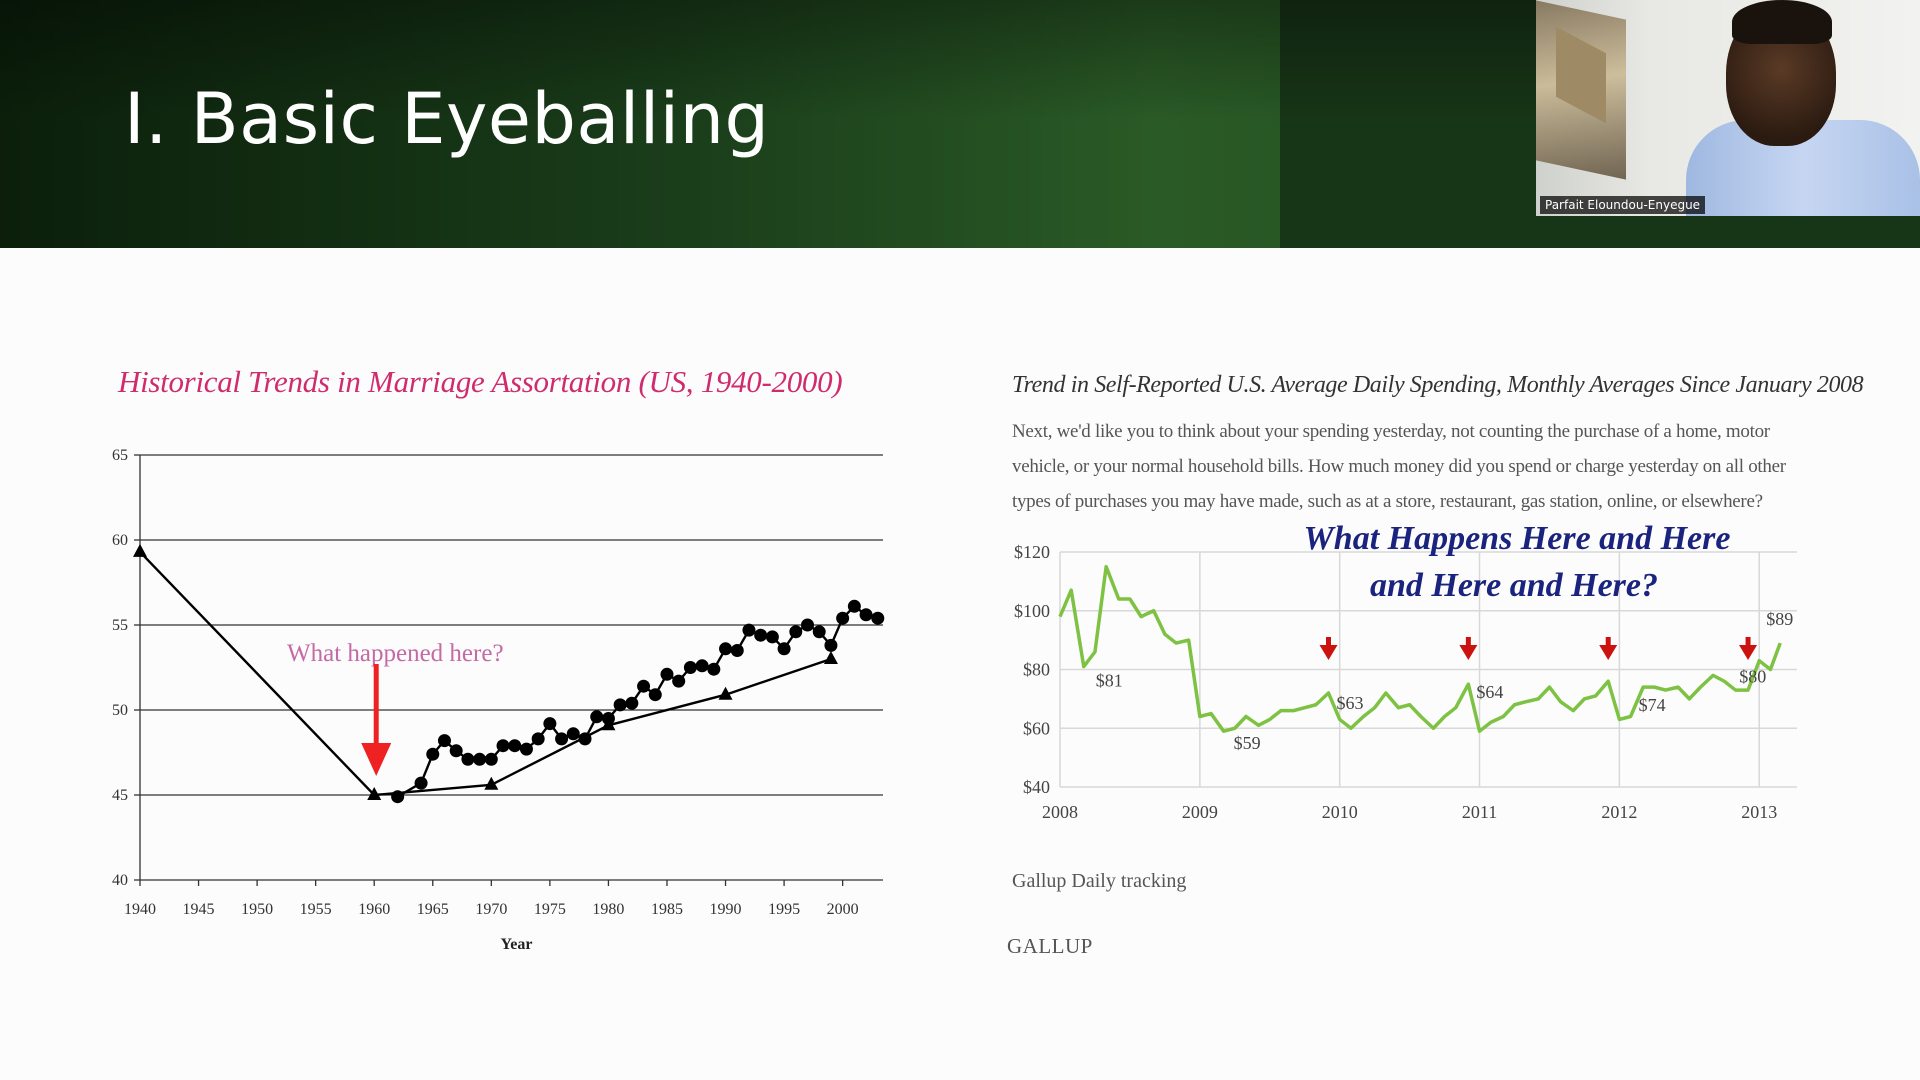 This screenshot has height=1080, width=1920. What do you see at coordinates (120, 795) in the screenshot?
I see `y-tick-label: 45` at bounding box center [120, 795].